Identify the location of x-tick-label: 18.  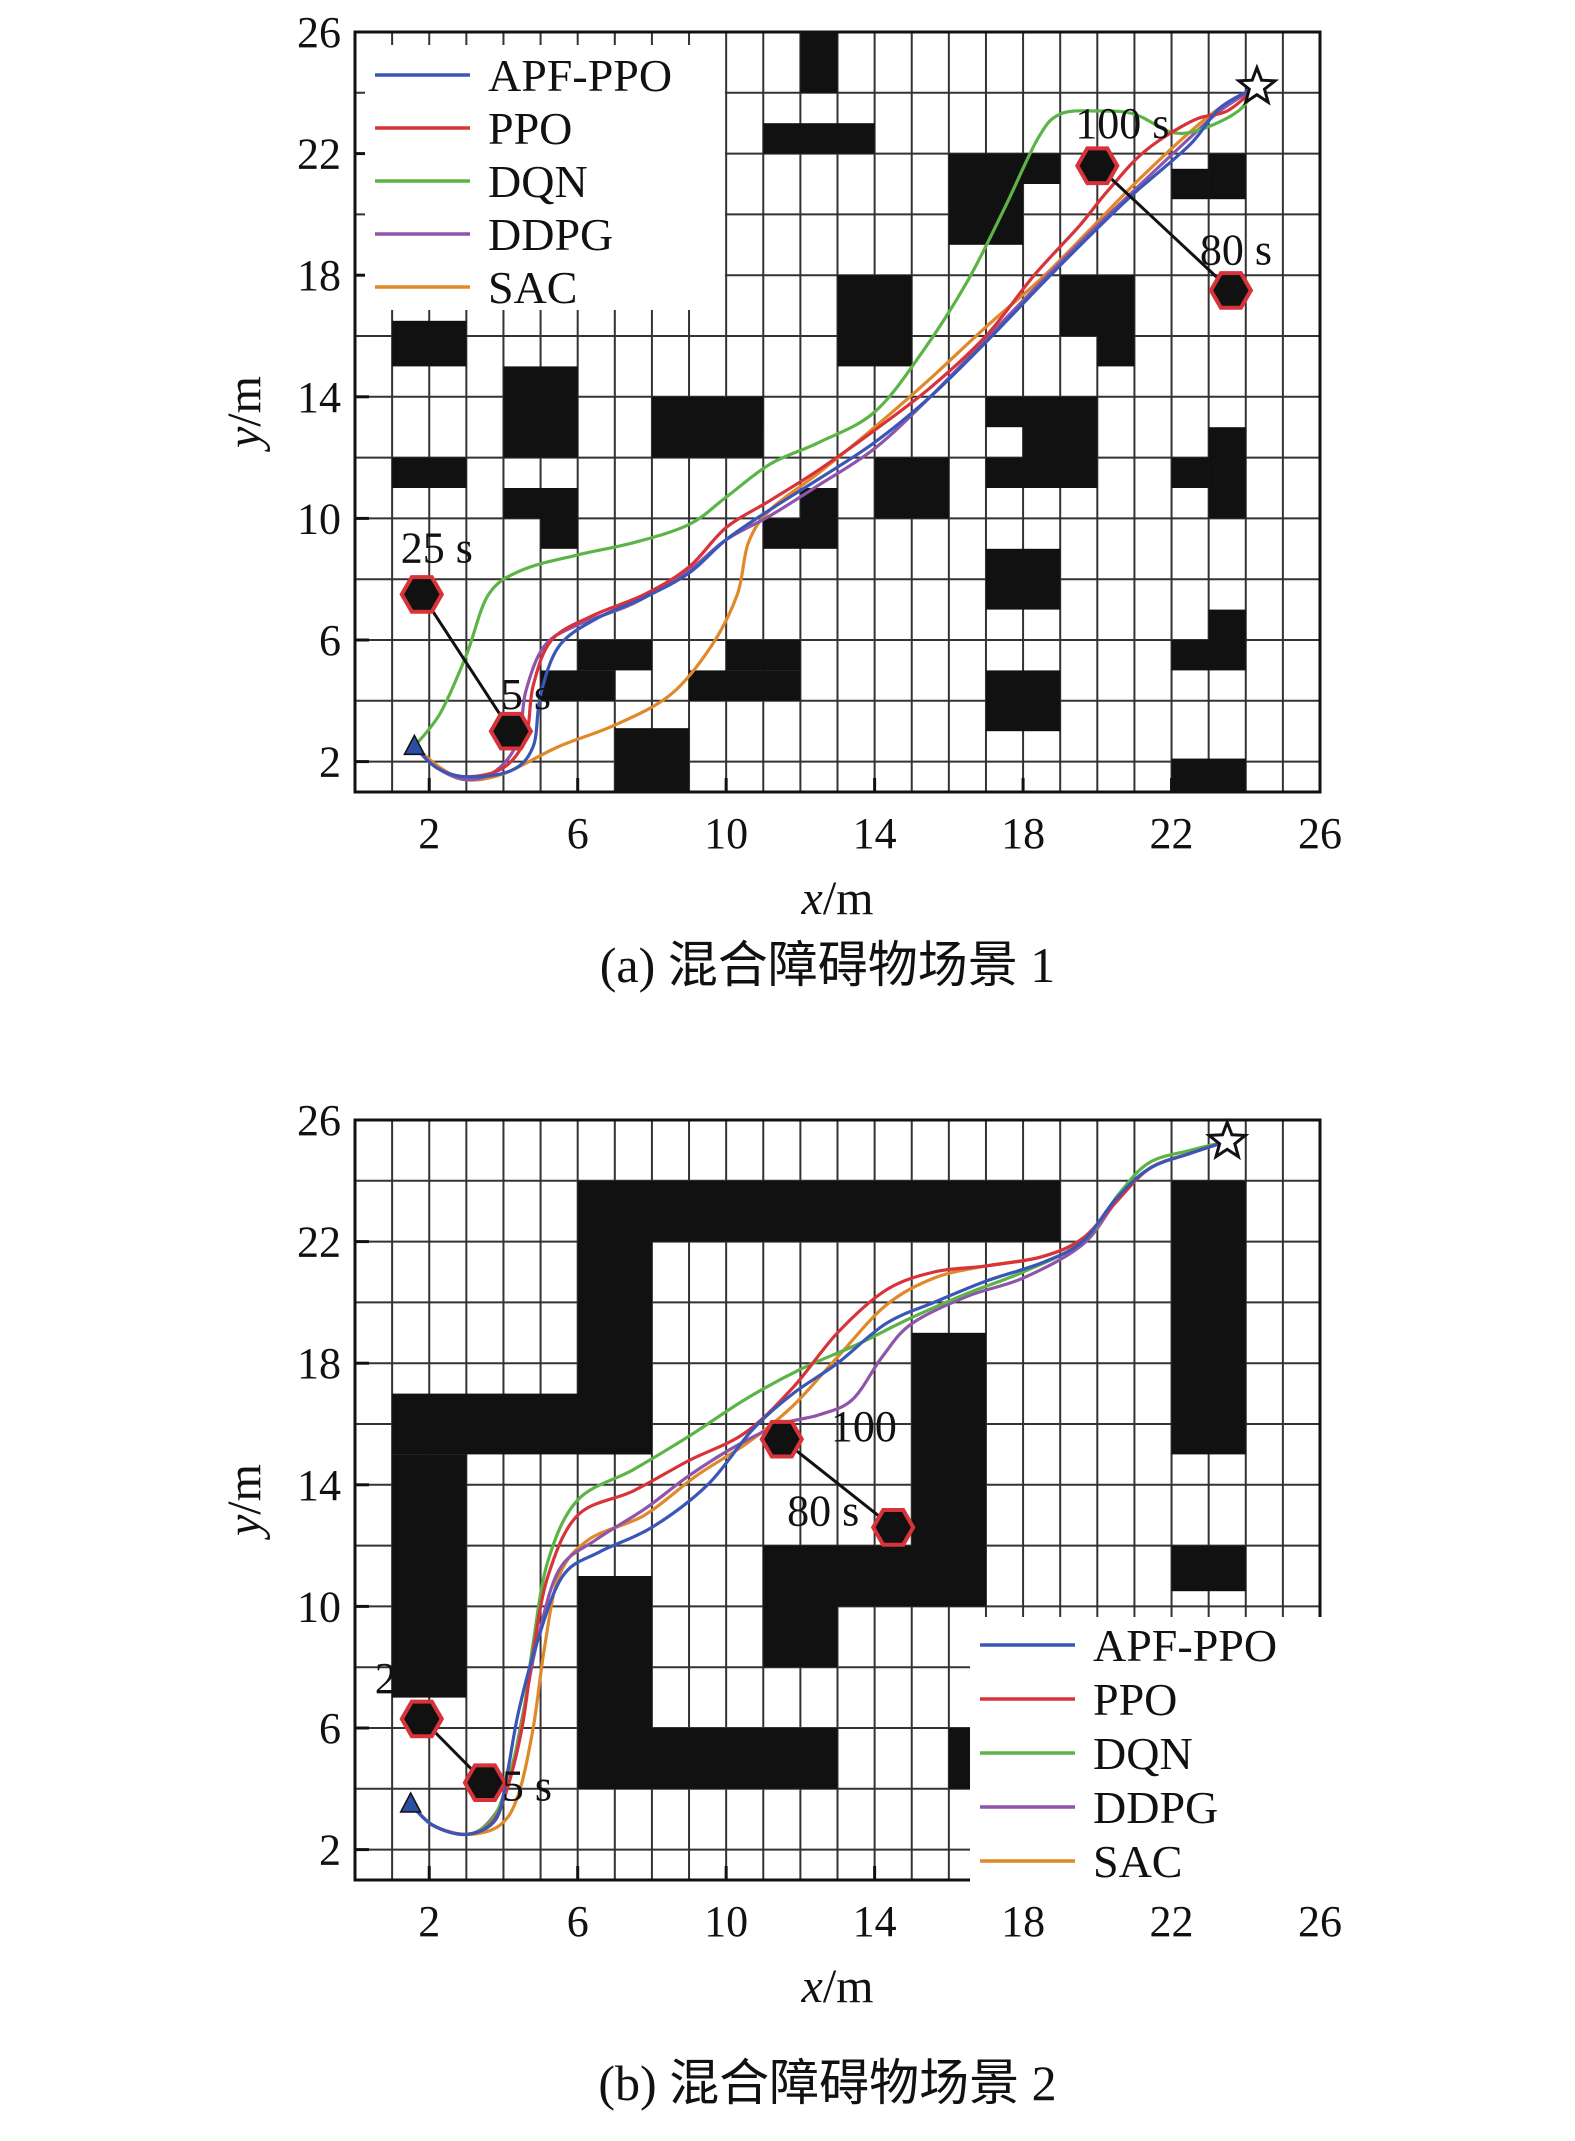
(1023, 1921).